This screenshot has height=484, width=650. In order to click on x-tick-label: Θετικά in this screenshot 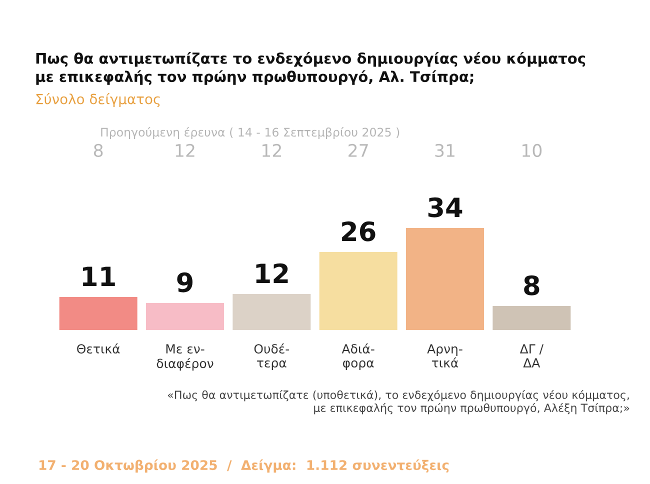, I will do `click(98, 348)`.